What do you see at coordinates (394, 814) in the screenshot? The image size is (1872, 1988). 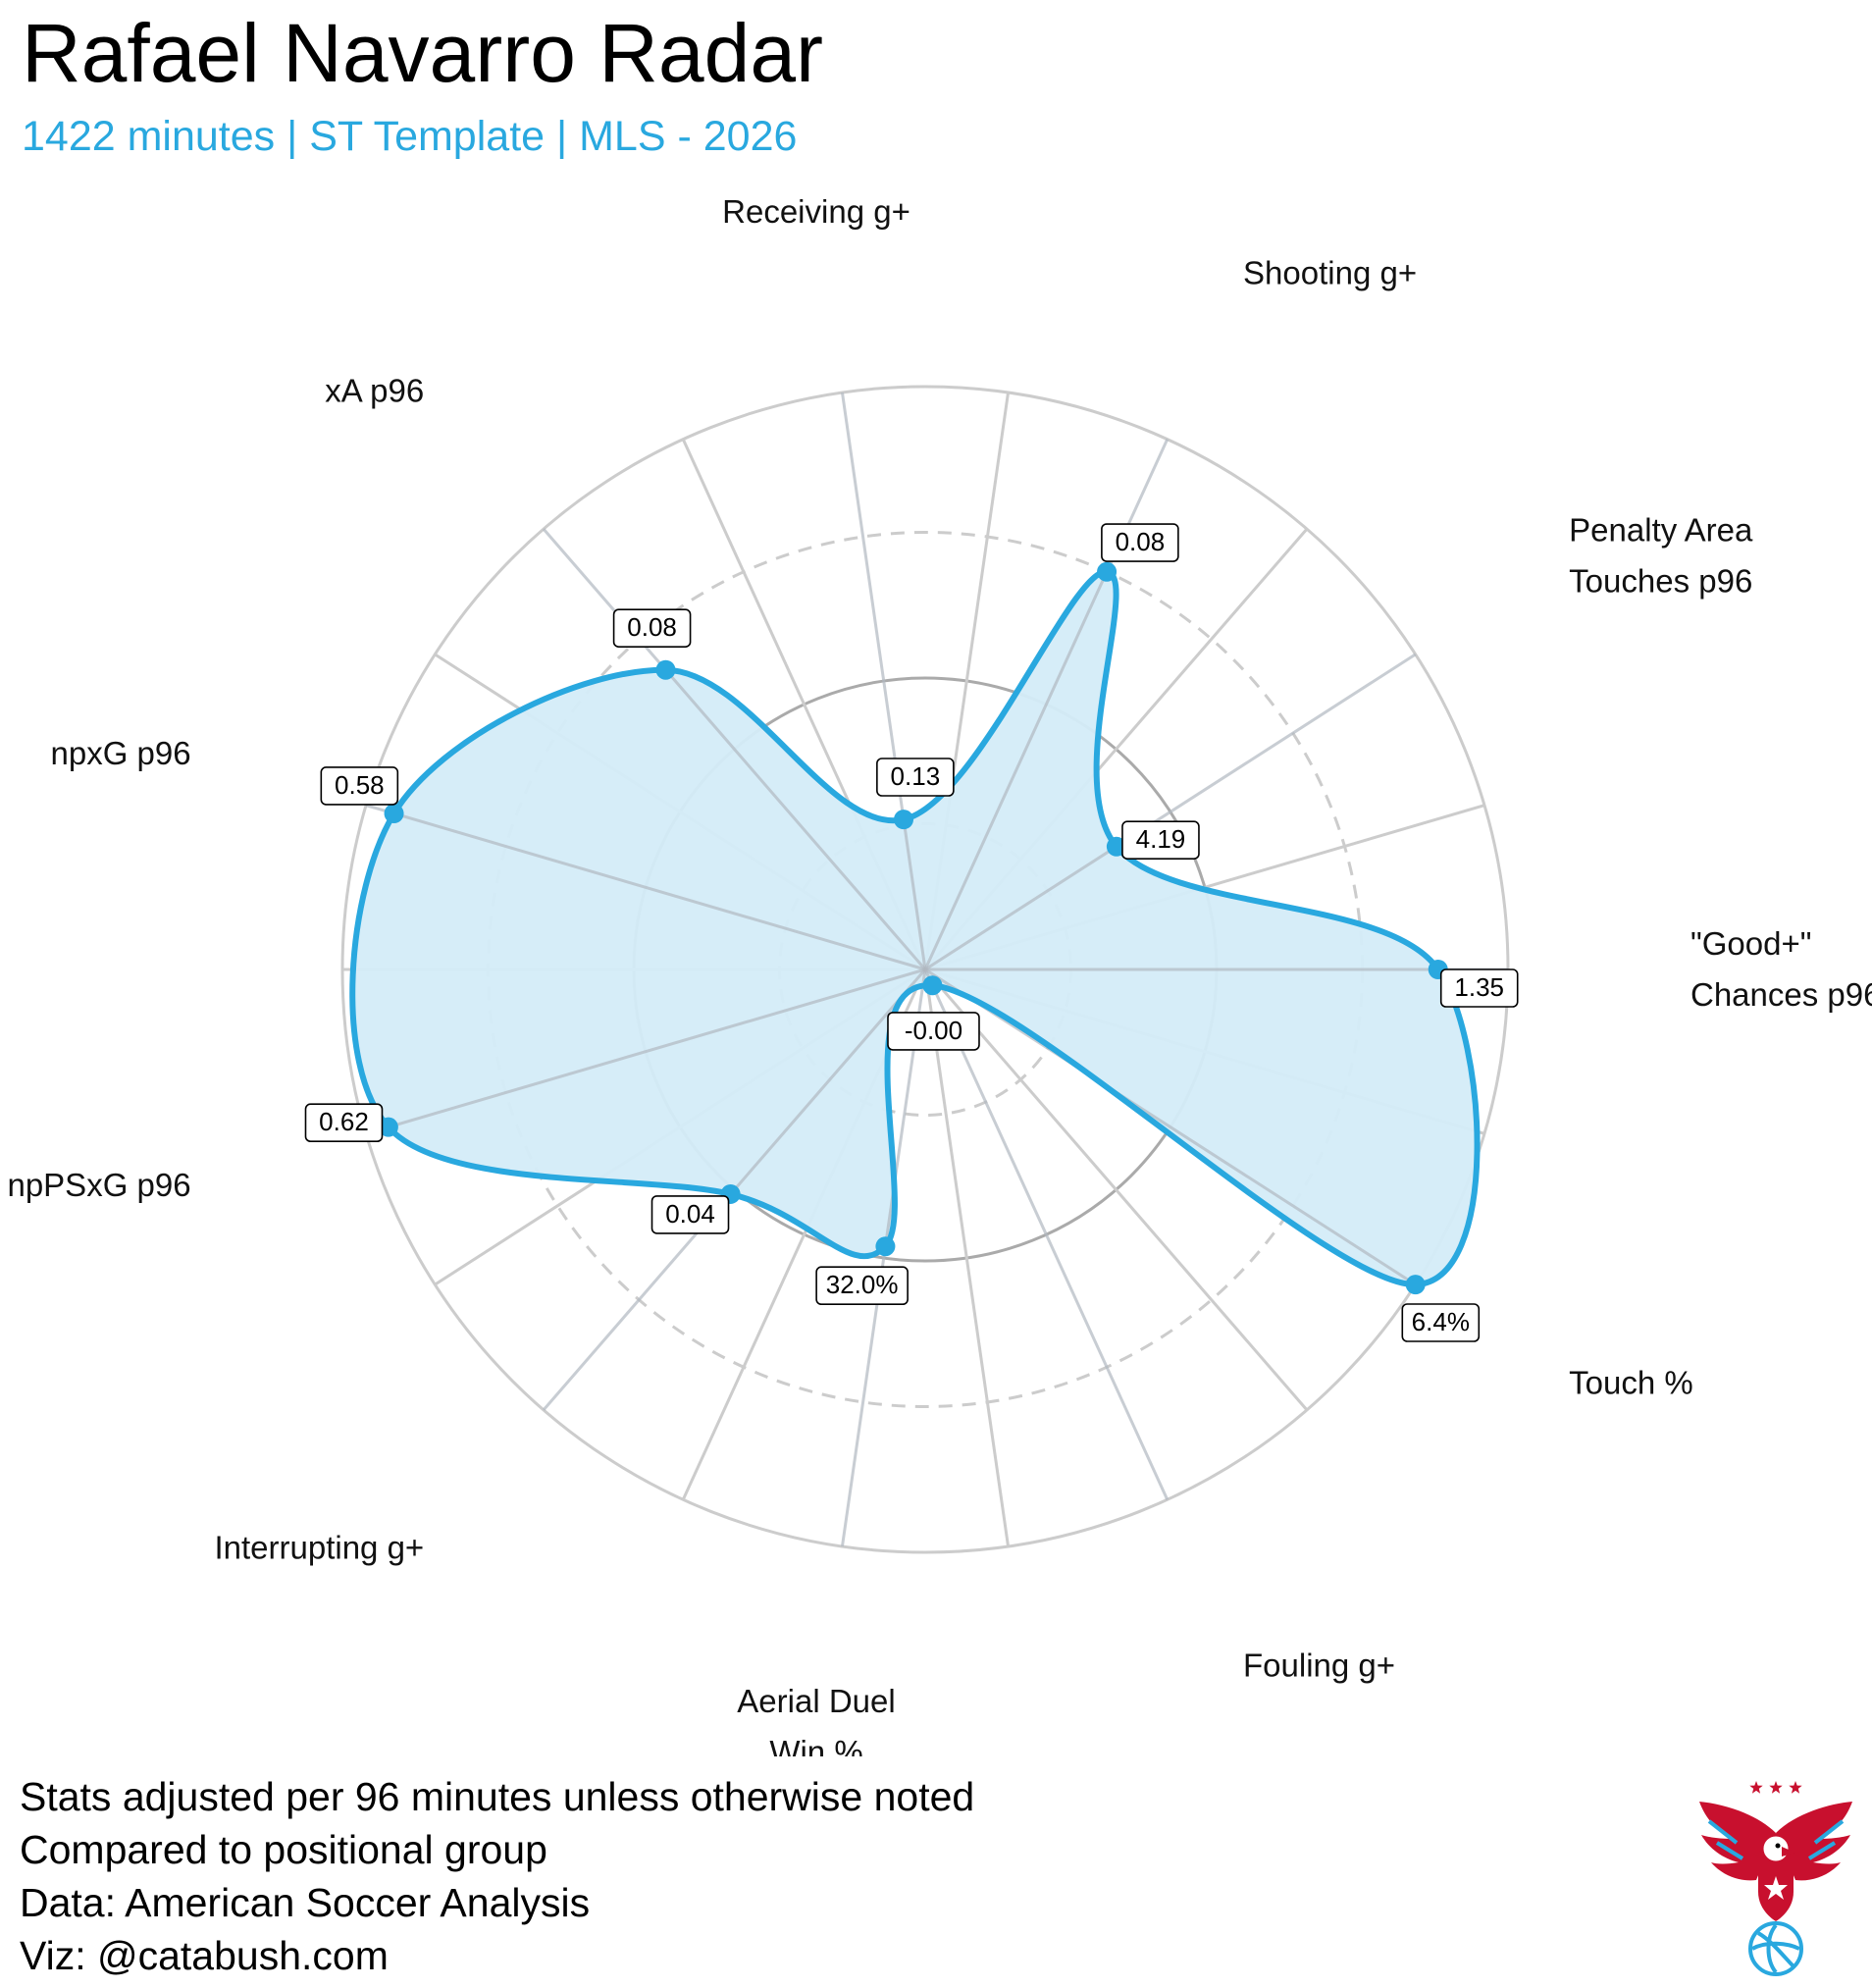 I see `data-point-npxg-p96` at bounding box center [394, 814].